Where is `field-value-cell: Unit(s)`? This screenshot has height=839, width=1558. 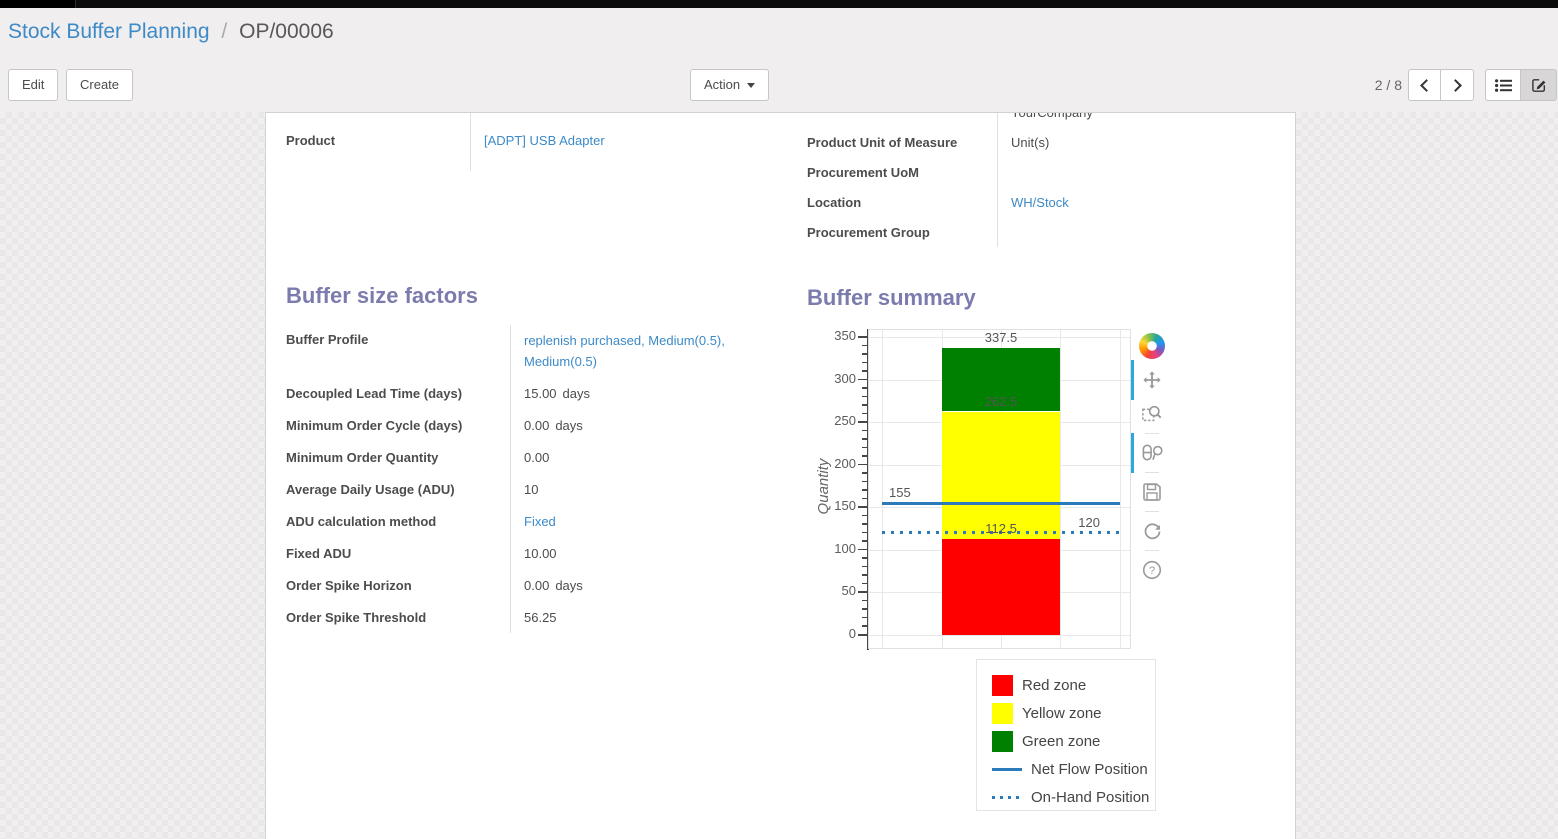 field-value-cell: Unit(s) is located at coordinates (1023, 142).